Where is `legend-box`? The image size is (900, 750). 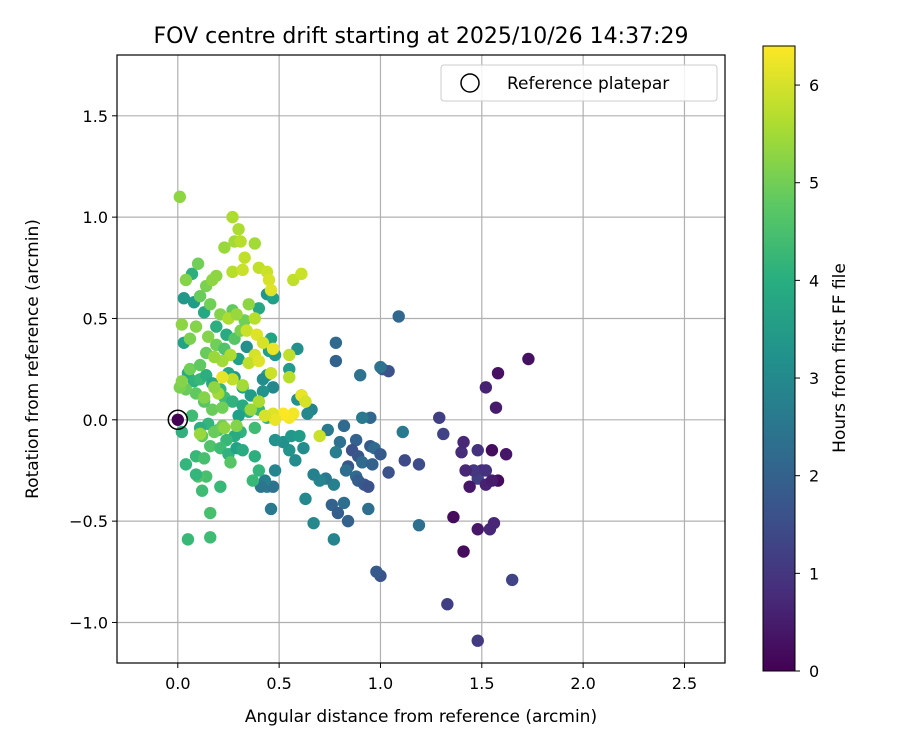
legend-box is located at coordinates (579, 83).